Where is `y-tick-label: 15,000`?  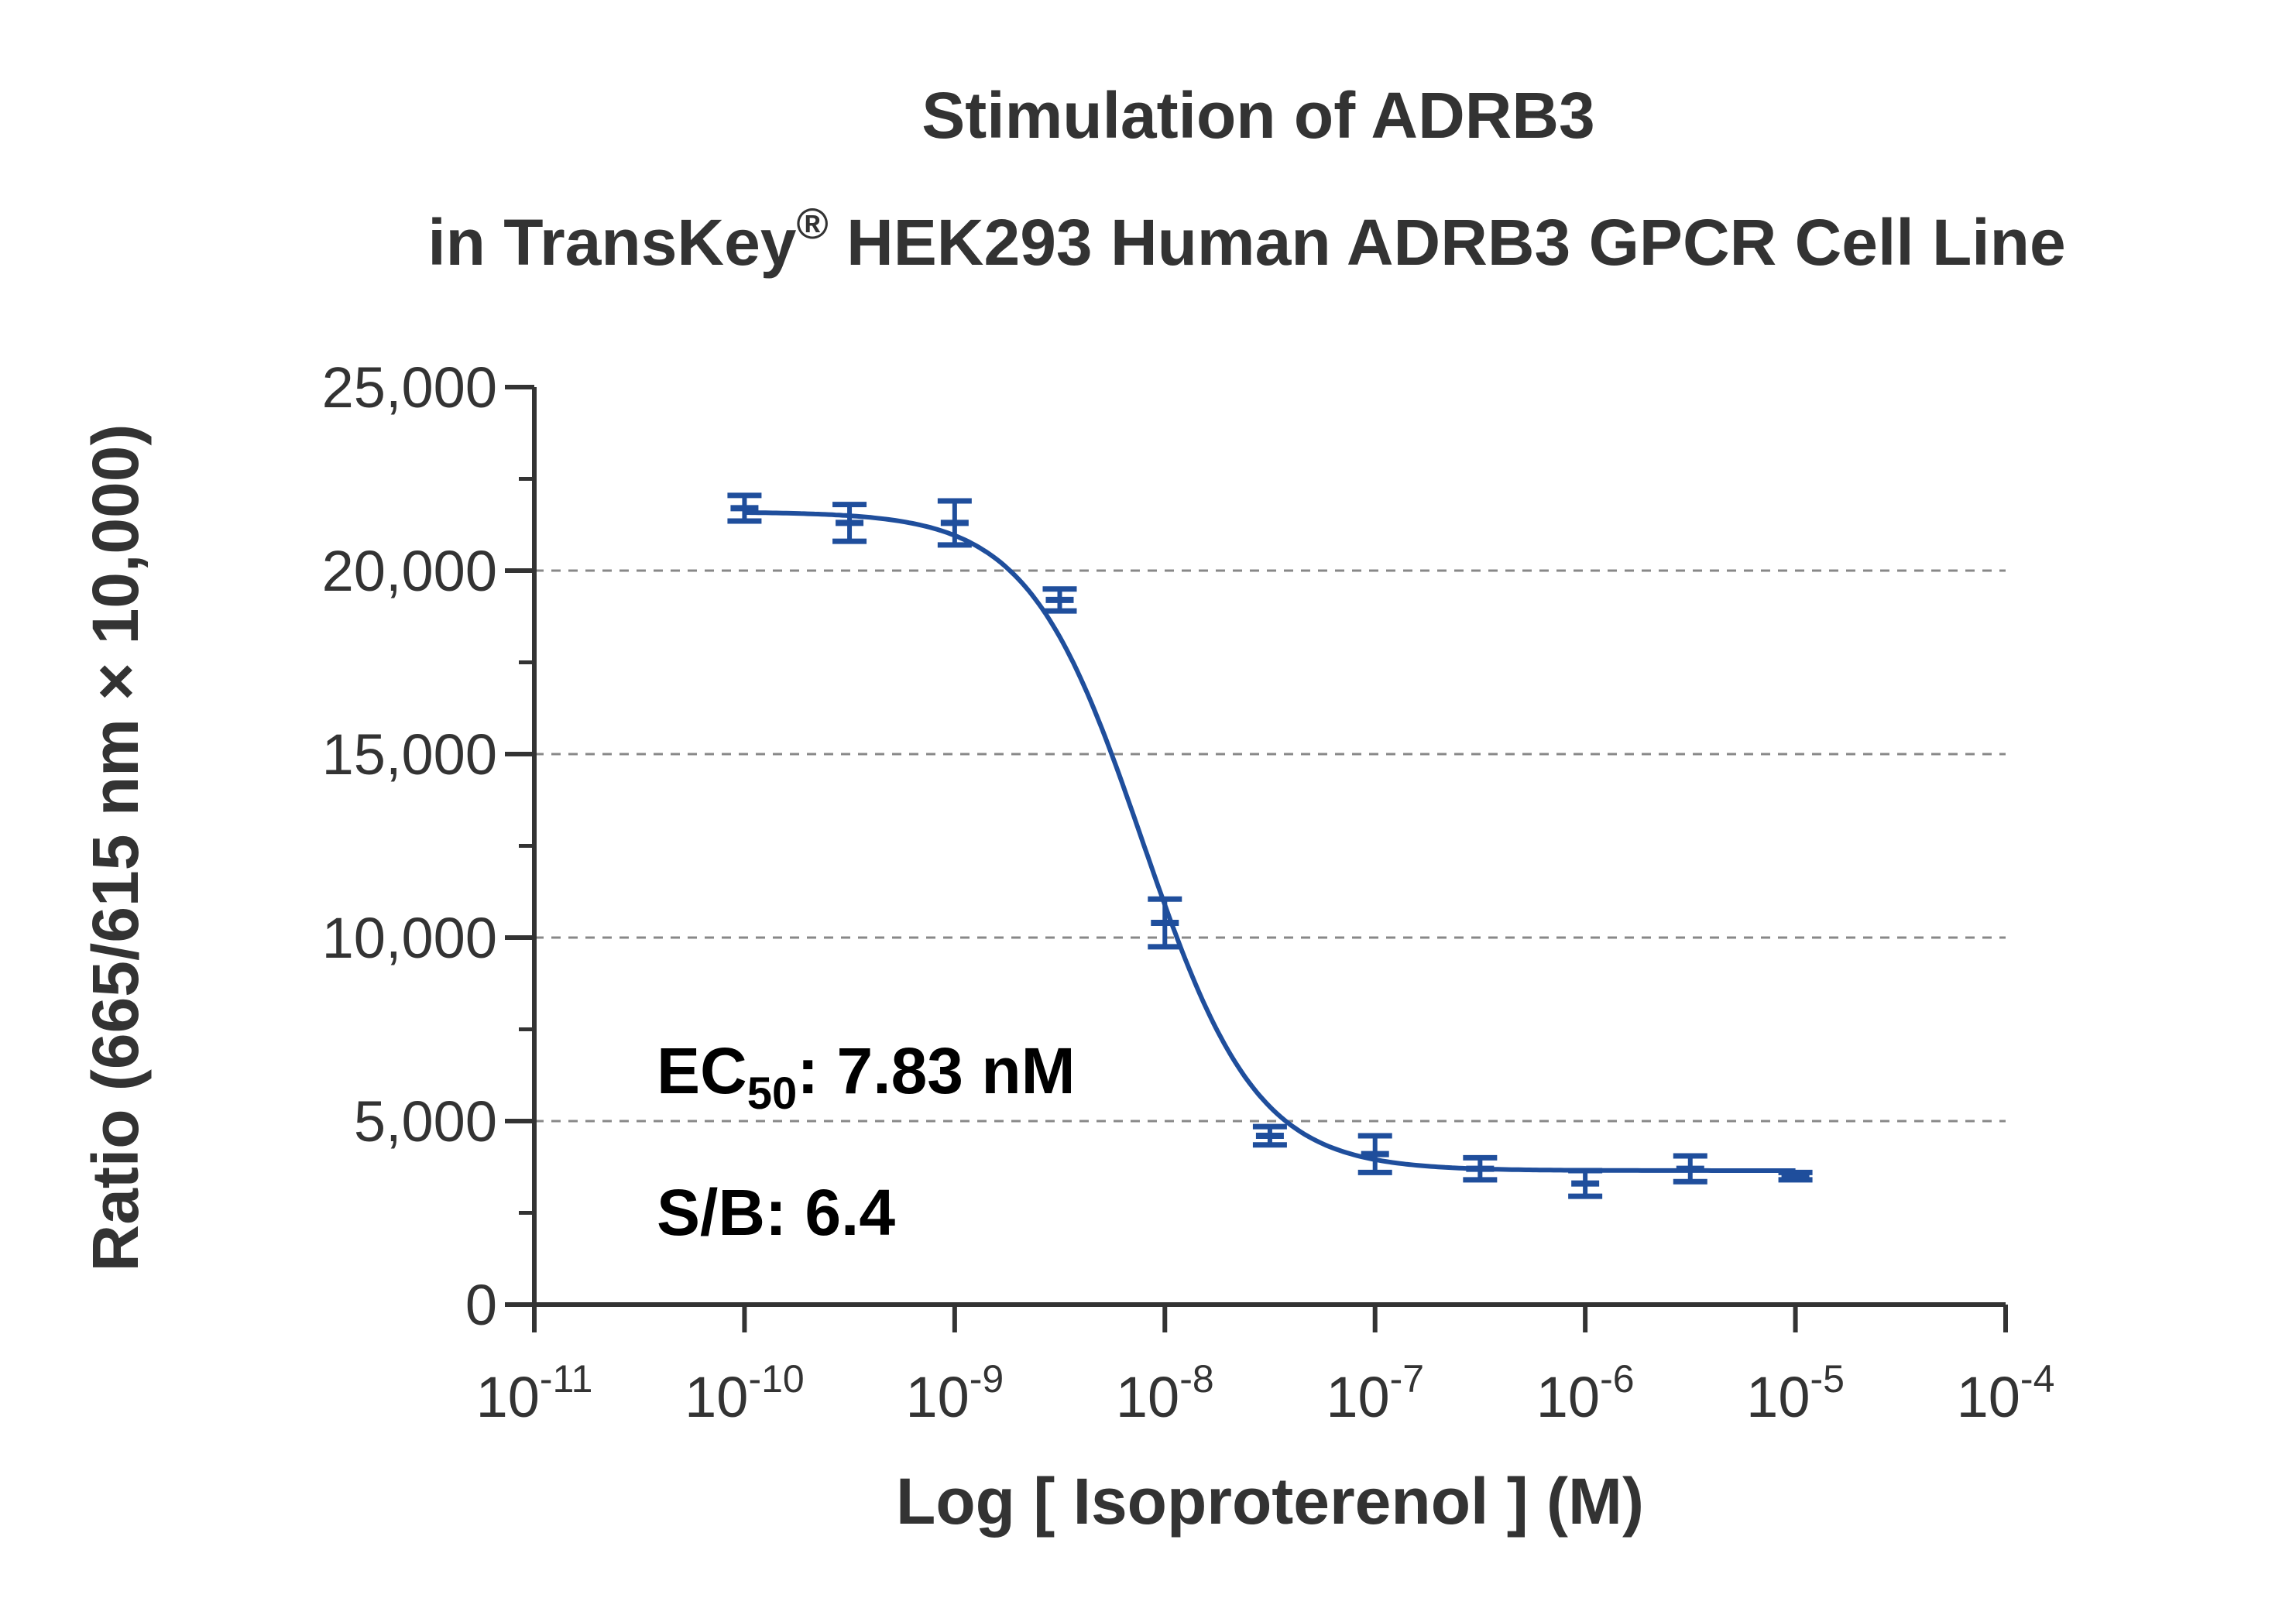 y-tick-label: 15,000 is located at coordinates (409, 754).